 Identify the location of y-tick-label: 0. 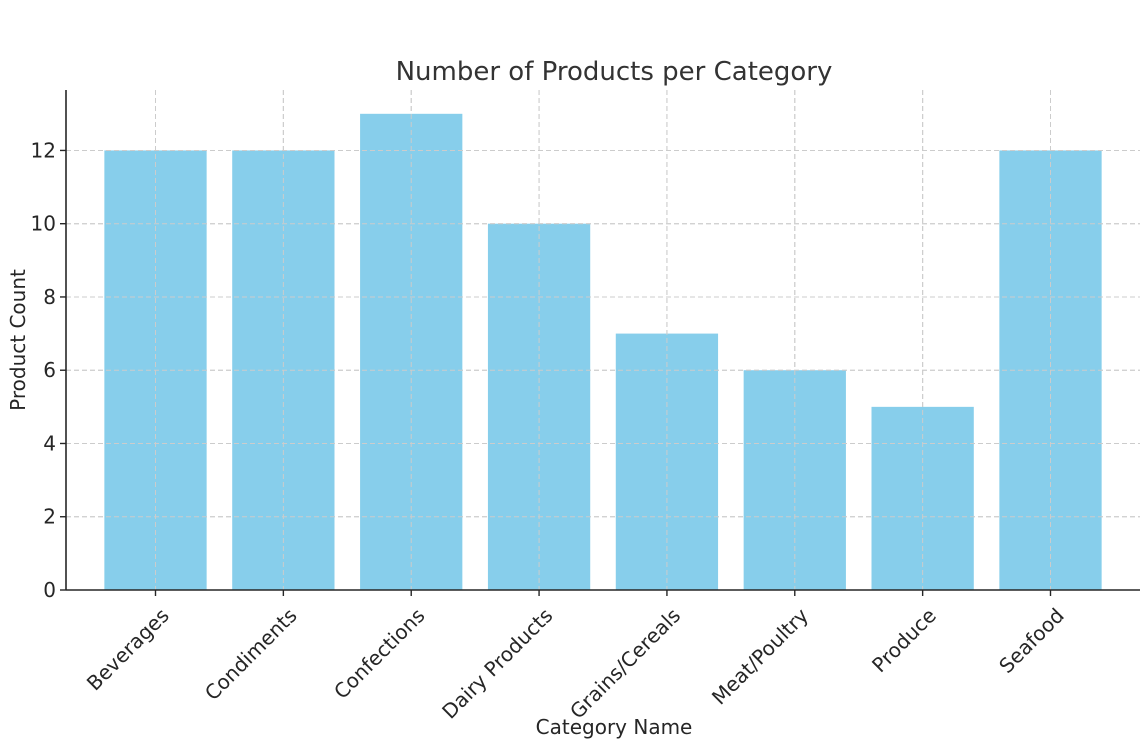
(49, 590).